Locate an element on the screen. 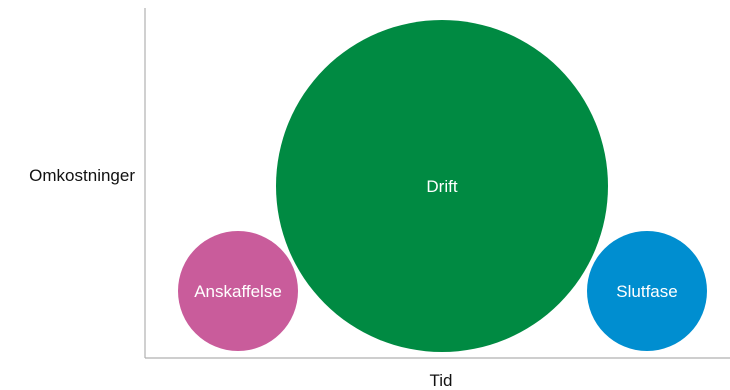 Image resolution: width=730 pixels, height=390 pixels. phase-bubble-slutfase: Slutfase is located at coordinates (647, 291).